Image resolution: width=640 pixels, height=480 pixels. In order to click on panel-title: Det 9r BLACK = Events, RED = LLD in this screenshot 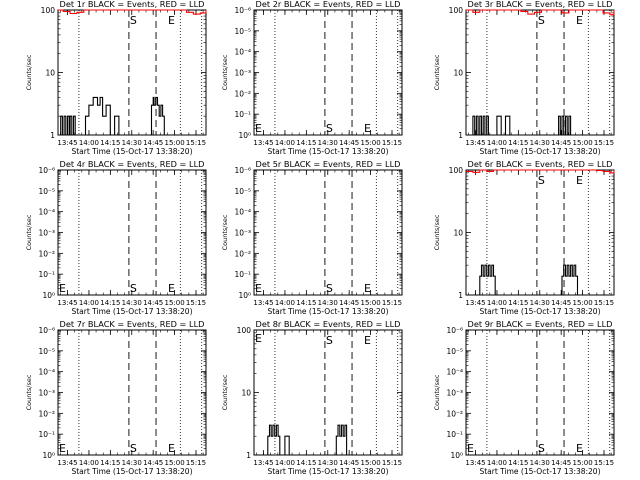, I will do `click(540, 324)`.